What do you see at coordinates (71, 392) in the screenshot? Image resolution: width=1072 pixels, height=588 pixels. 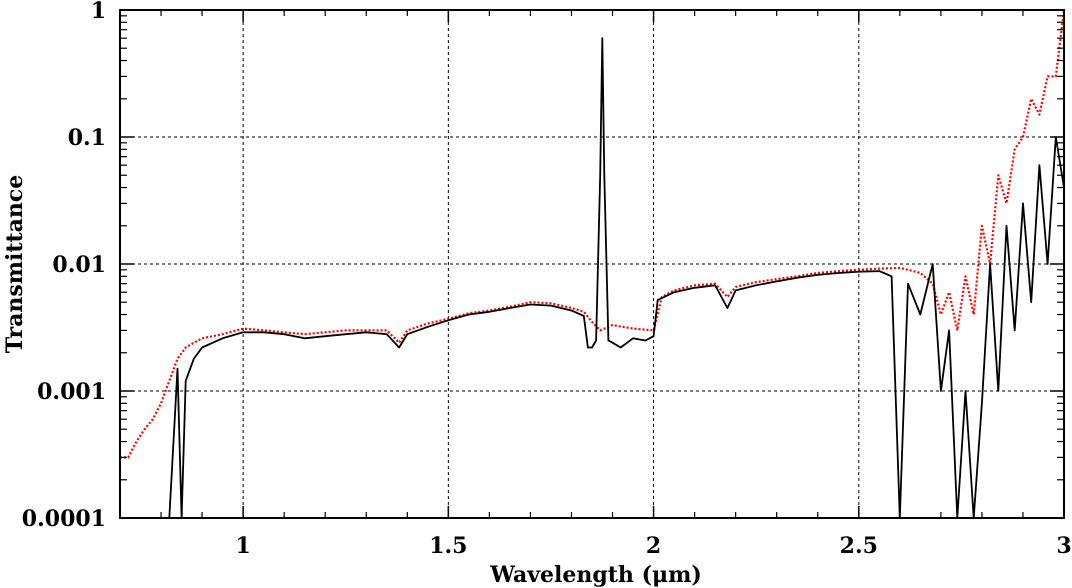 I see `y-tick-label: 0.001` at bounding box center [71, 392].